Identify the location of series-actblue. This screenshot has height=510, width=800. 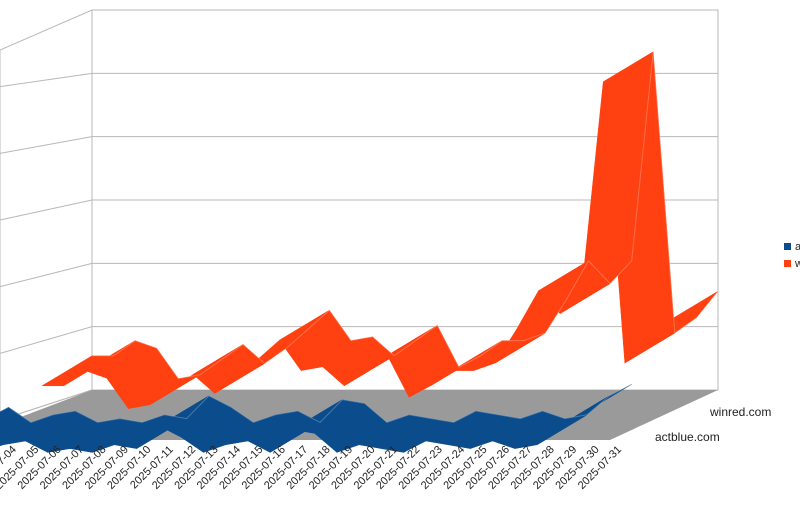
(316, 418).